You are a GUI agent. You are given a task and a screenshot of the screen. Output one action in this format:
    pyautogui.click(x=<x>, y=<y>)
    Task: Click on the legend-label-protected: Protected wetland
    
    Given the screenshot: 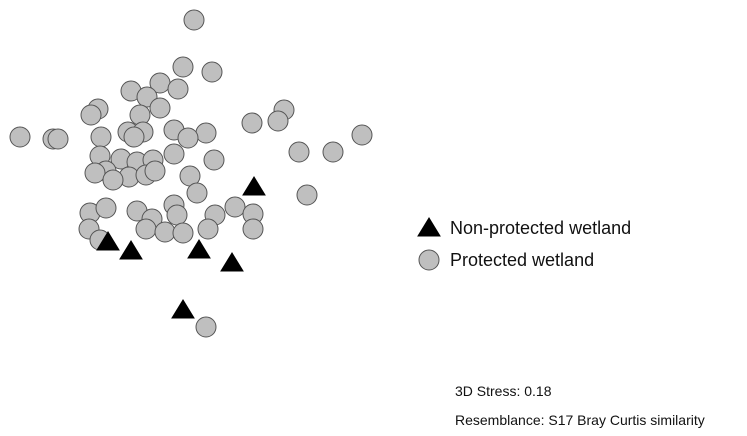 What is the action you would take?
    pyautogui.click(x=522, y=260)
    